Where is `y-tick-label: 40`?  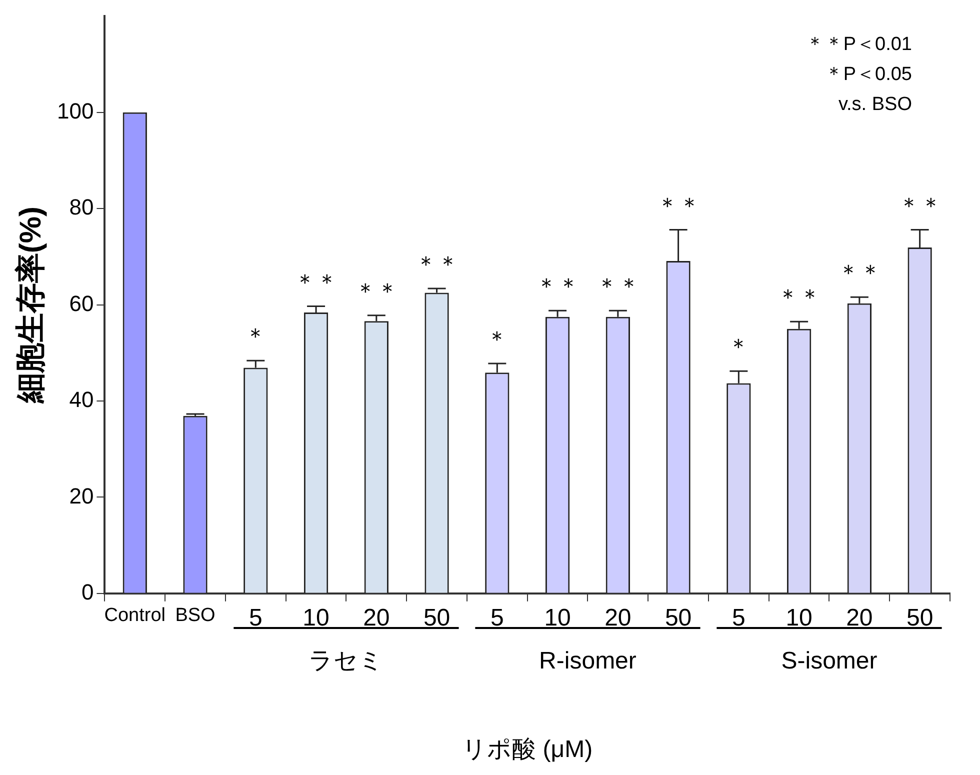 y-tick-label: 40 is located at coordinates (81, 399).